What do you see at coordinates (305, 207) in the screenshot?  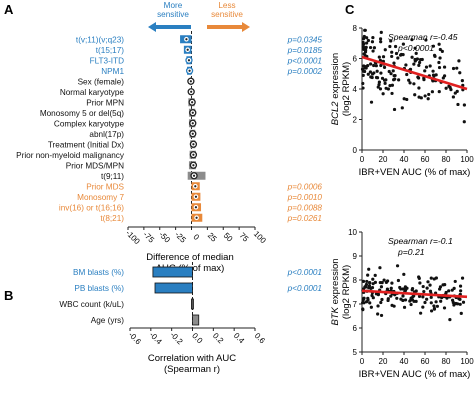 I see `p-value-label: p=0.0088` at bounding box center [305, 207].